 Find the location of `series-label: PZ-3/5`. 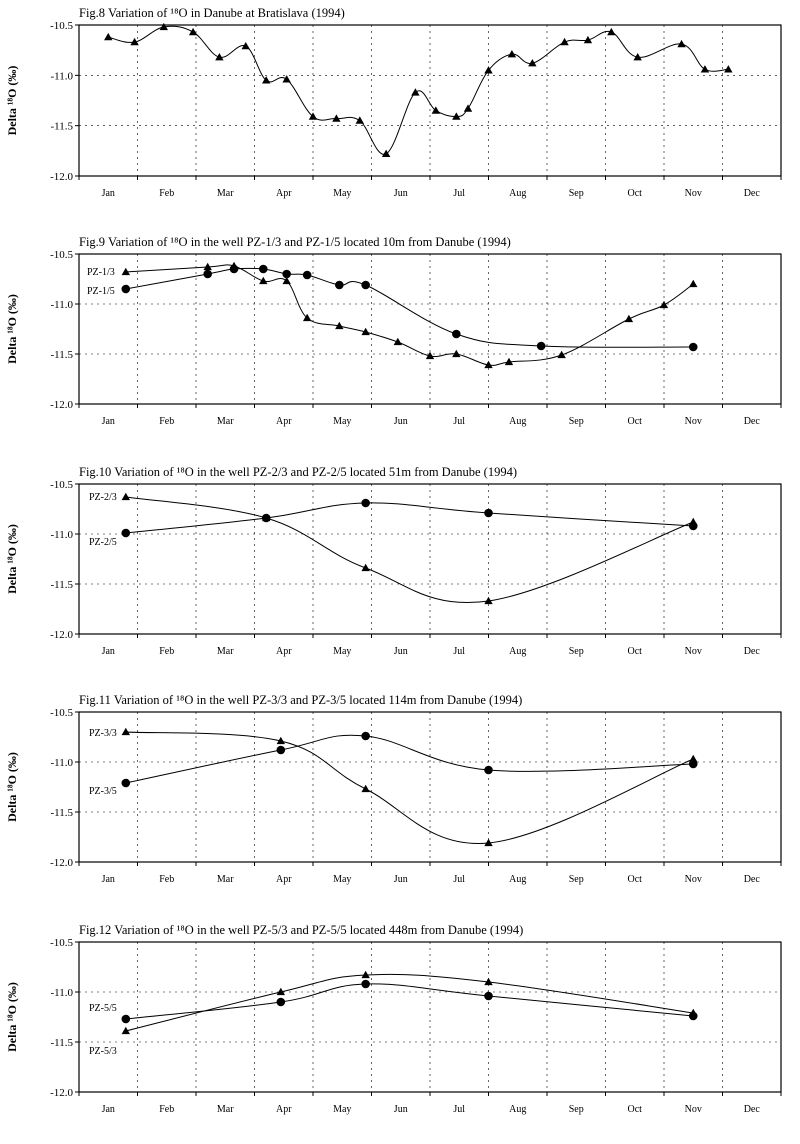

series-label: PZ-3/5 is located at coordinates (103, 791).